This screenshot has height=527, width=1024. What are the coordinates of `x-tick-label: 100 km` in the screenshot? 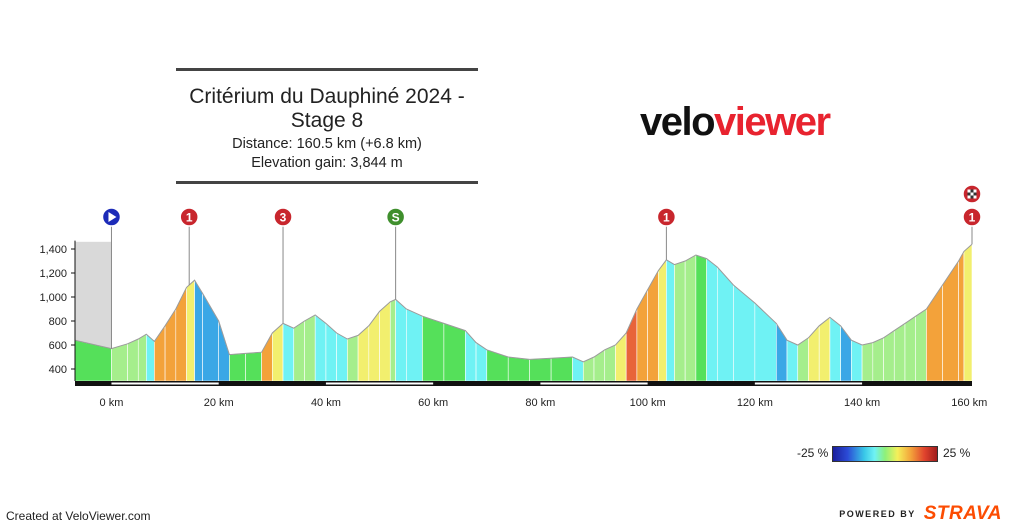 It's located at (648, 403).